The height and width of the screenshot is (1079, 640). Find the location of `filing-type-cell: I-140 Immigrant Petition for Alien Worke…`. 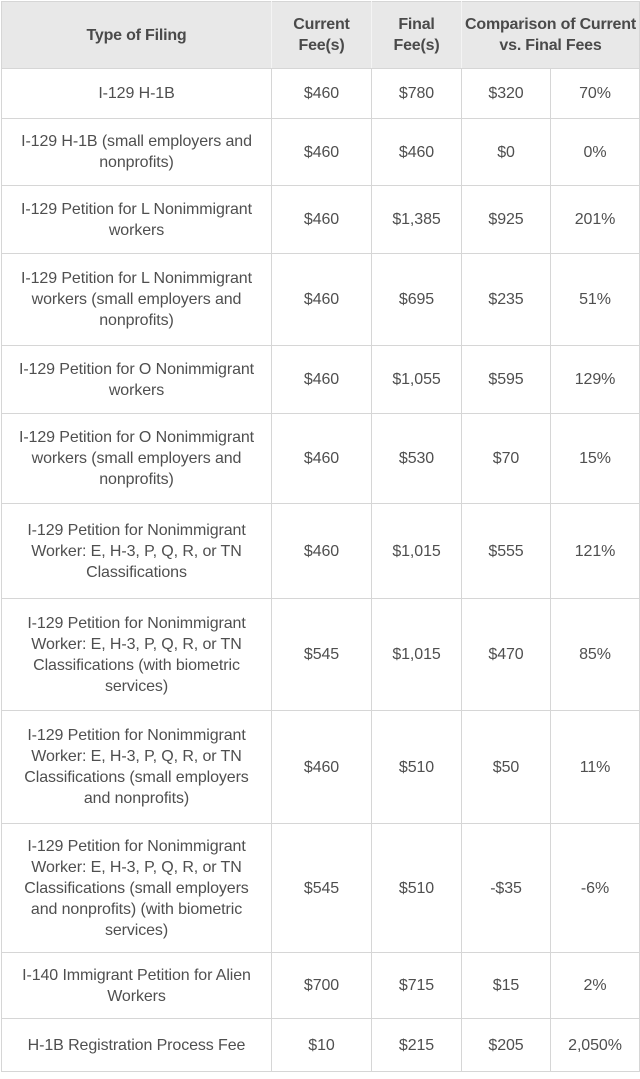

filing-type-cell: I-140 Immigrant Petition for Alien Worke… is located at coordinates (136, 985).